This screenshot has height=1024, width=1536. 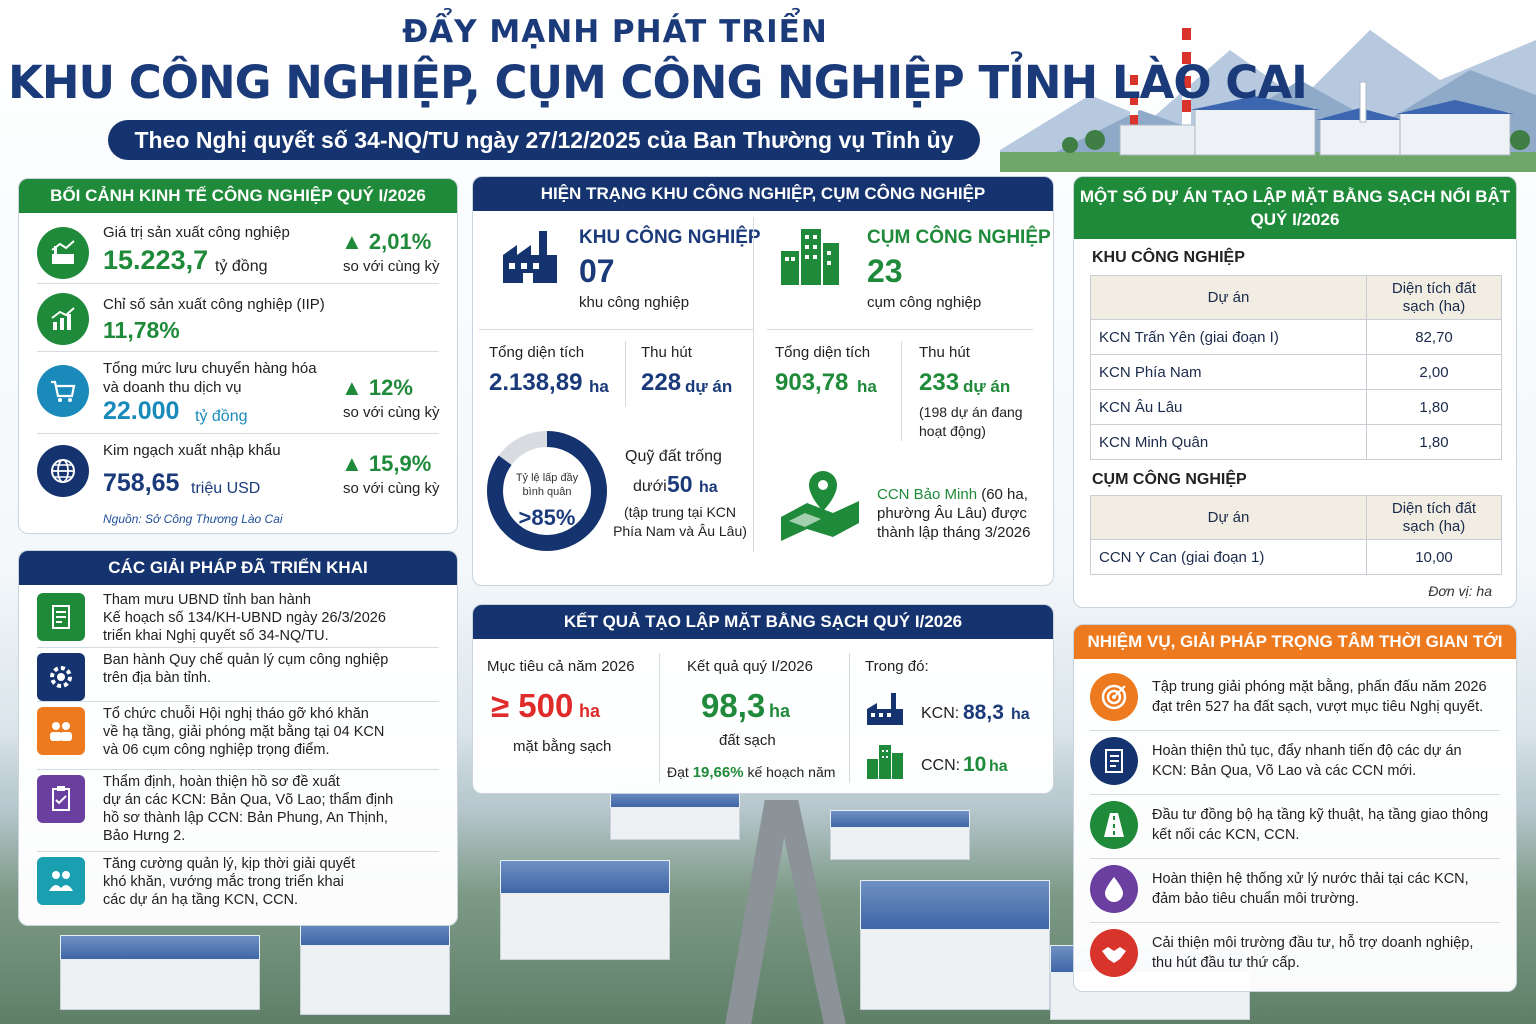 What do you see at coordinates (562, 746) in the screenshot?
I see `target-note: mặt bằng sạch` at bounding box center [562, 746].